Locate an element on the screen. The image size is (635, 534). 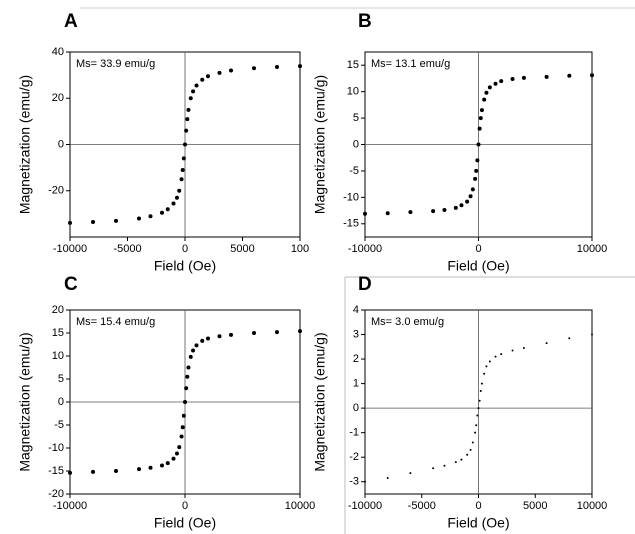
panel-letter: C is located at coordinates (71, 284).